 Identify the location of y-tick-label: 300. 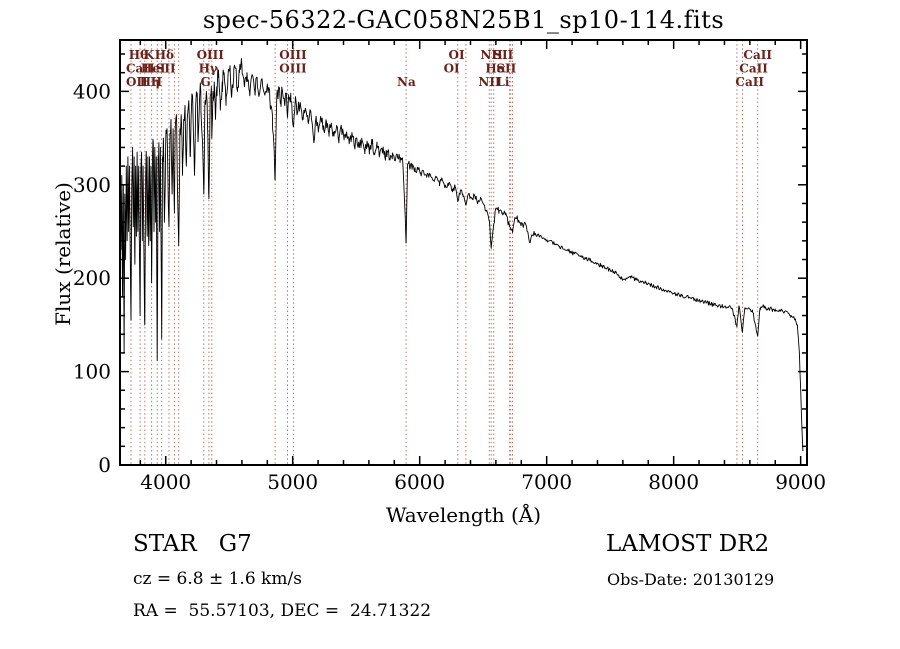
(92, 185).